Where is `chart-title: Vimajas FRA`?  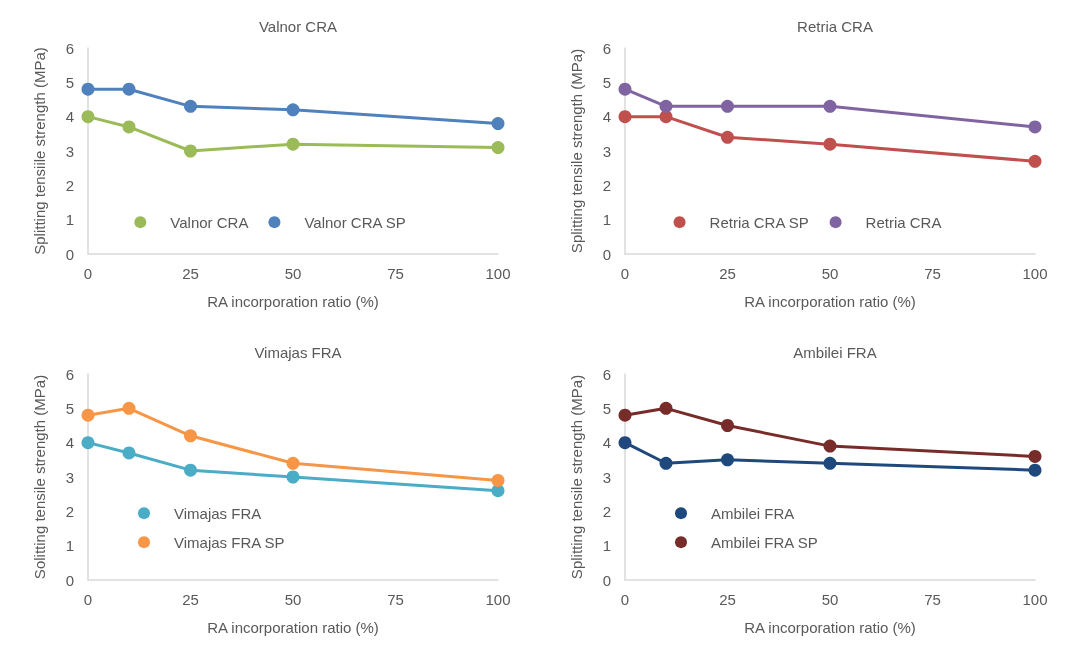 chart-title: Vimajas FRA is located at coordinates (298, 352).